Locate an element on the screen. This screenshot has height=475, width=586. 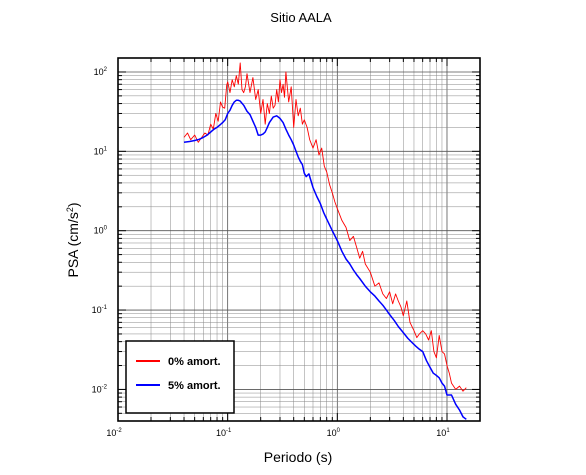
legend-label-5-amort: 5% amort. is located at coordinates (194, 386).